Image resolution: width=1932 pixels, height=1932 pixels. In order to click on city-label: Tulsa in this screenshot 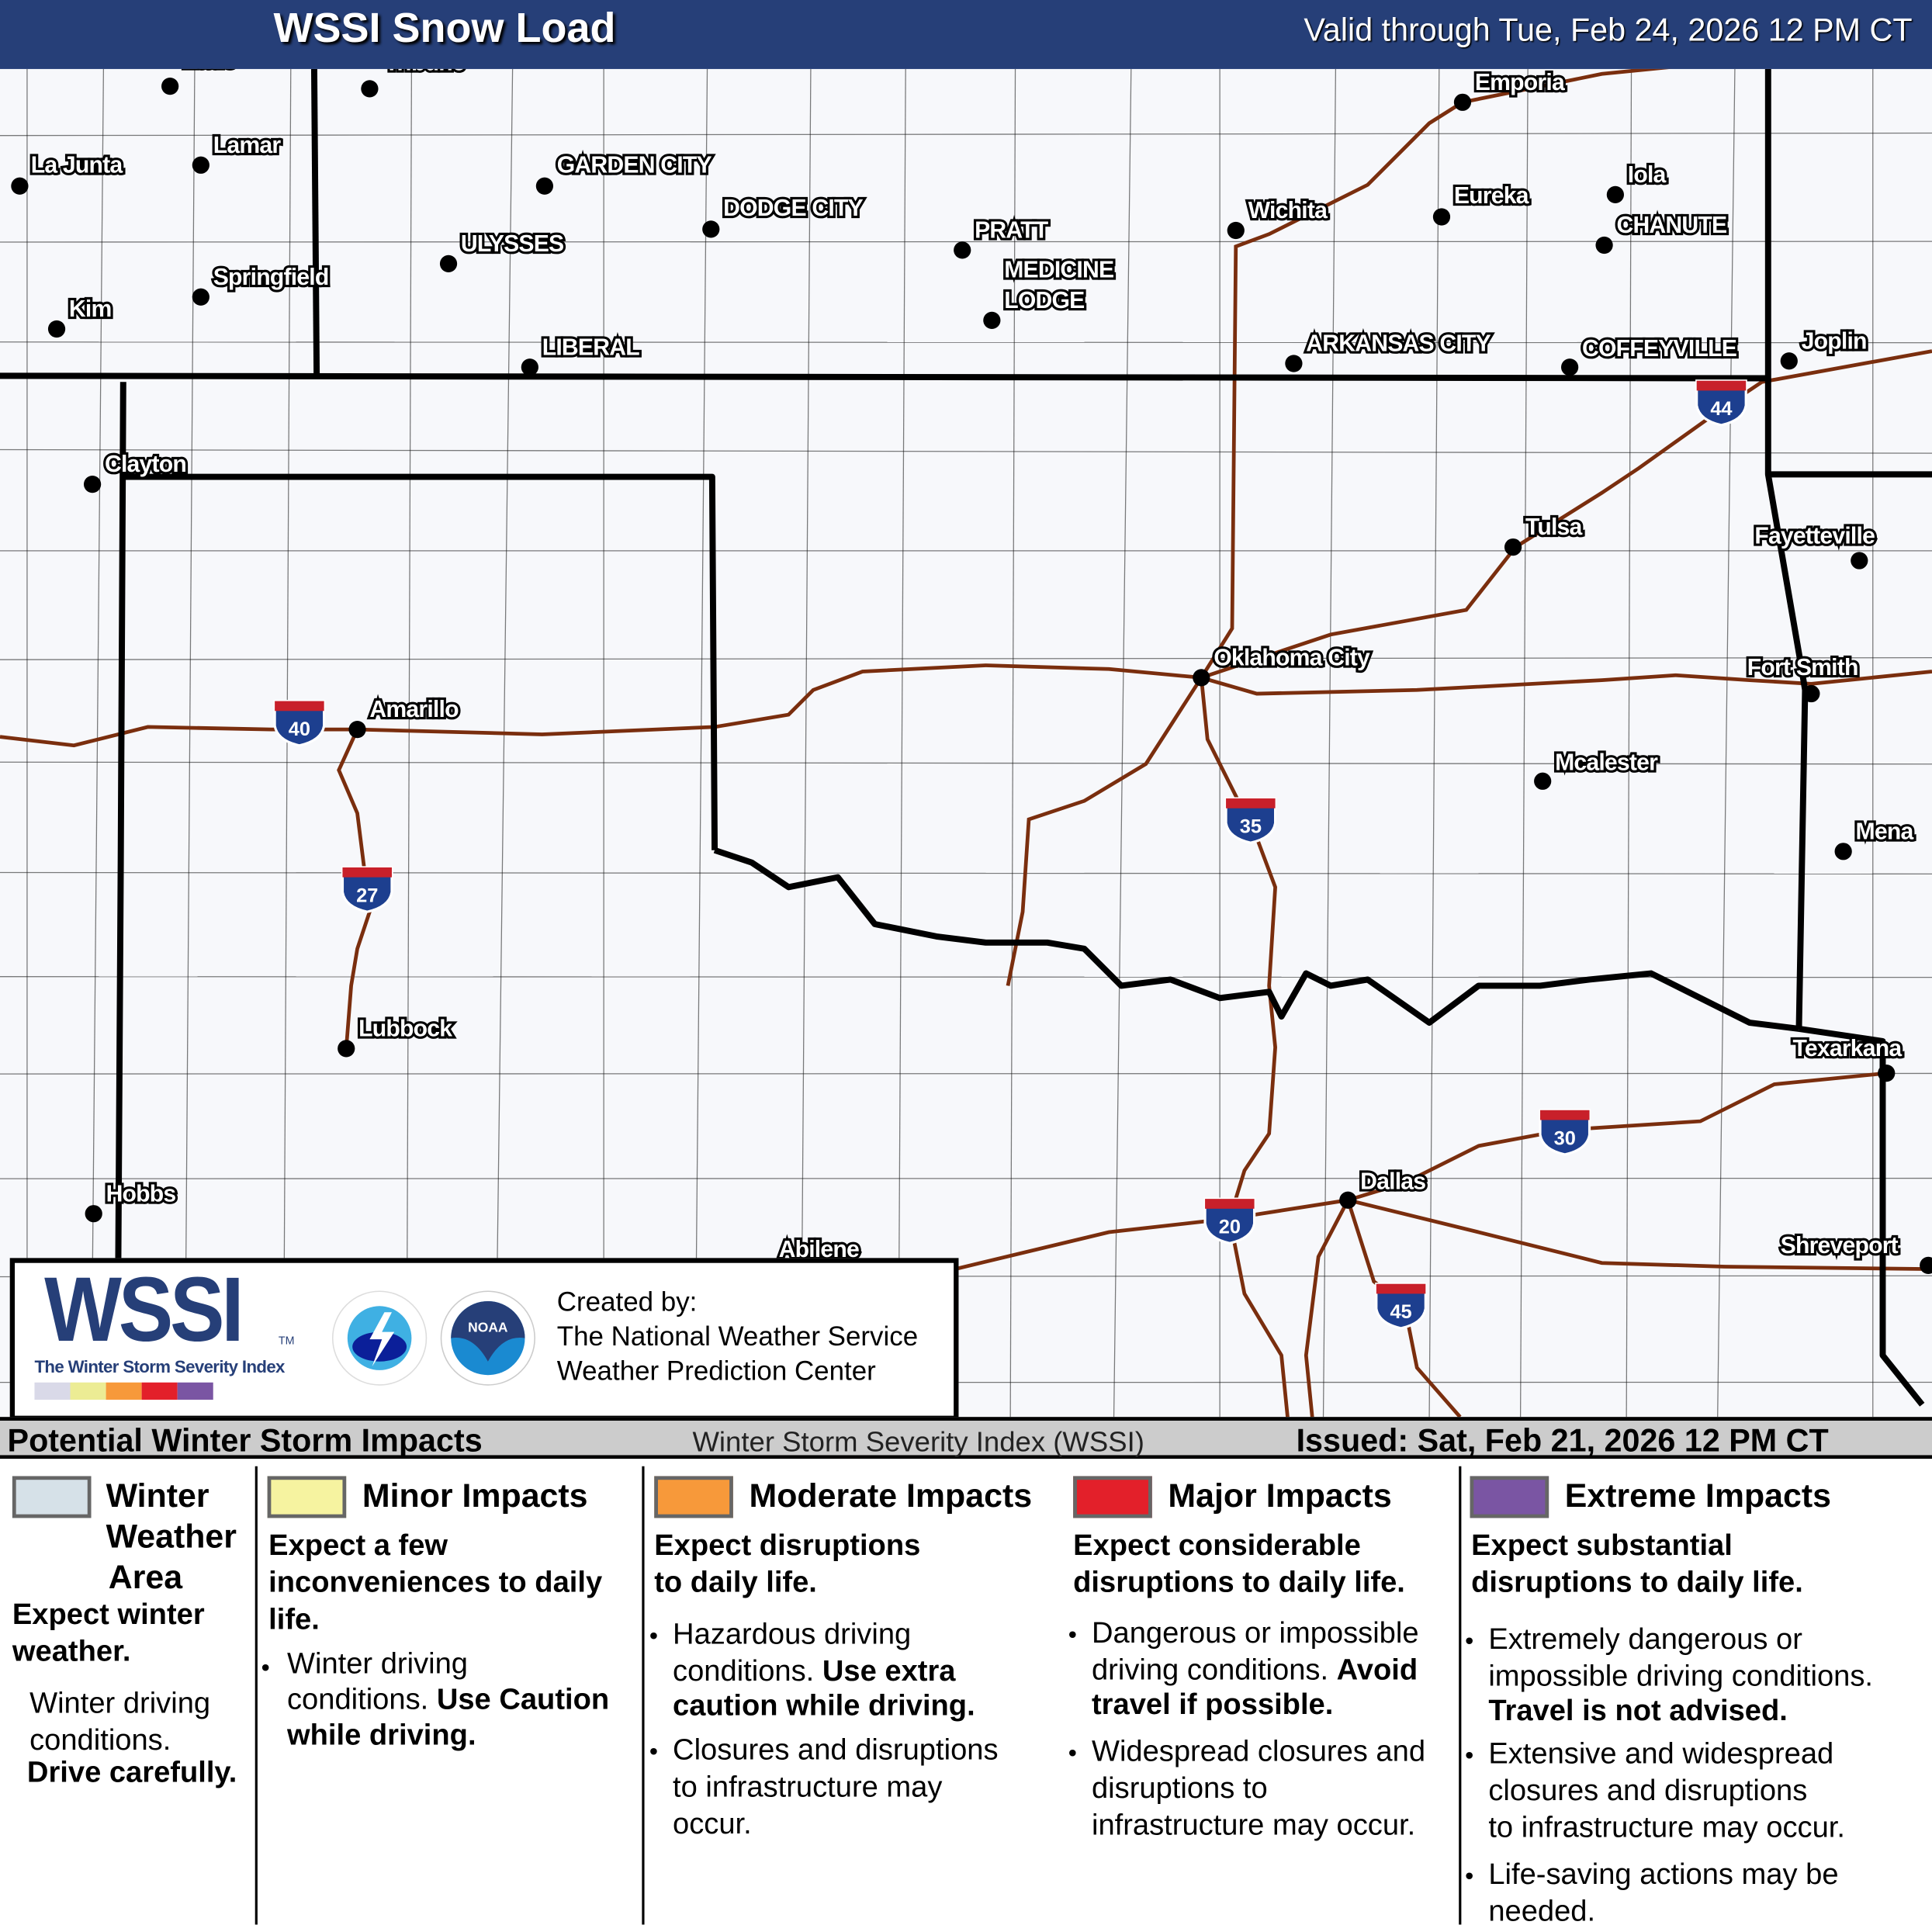, I will do `click(1554, 527)`.